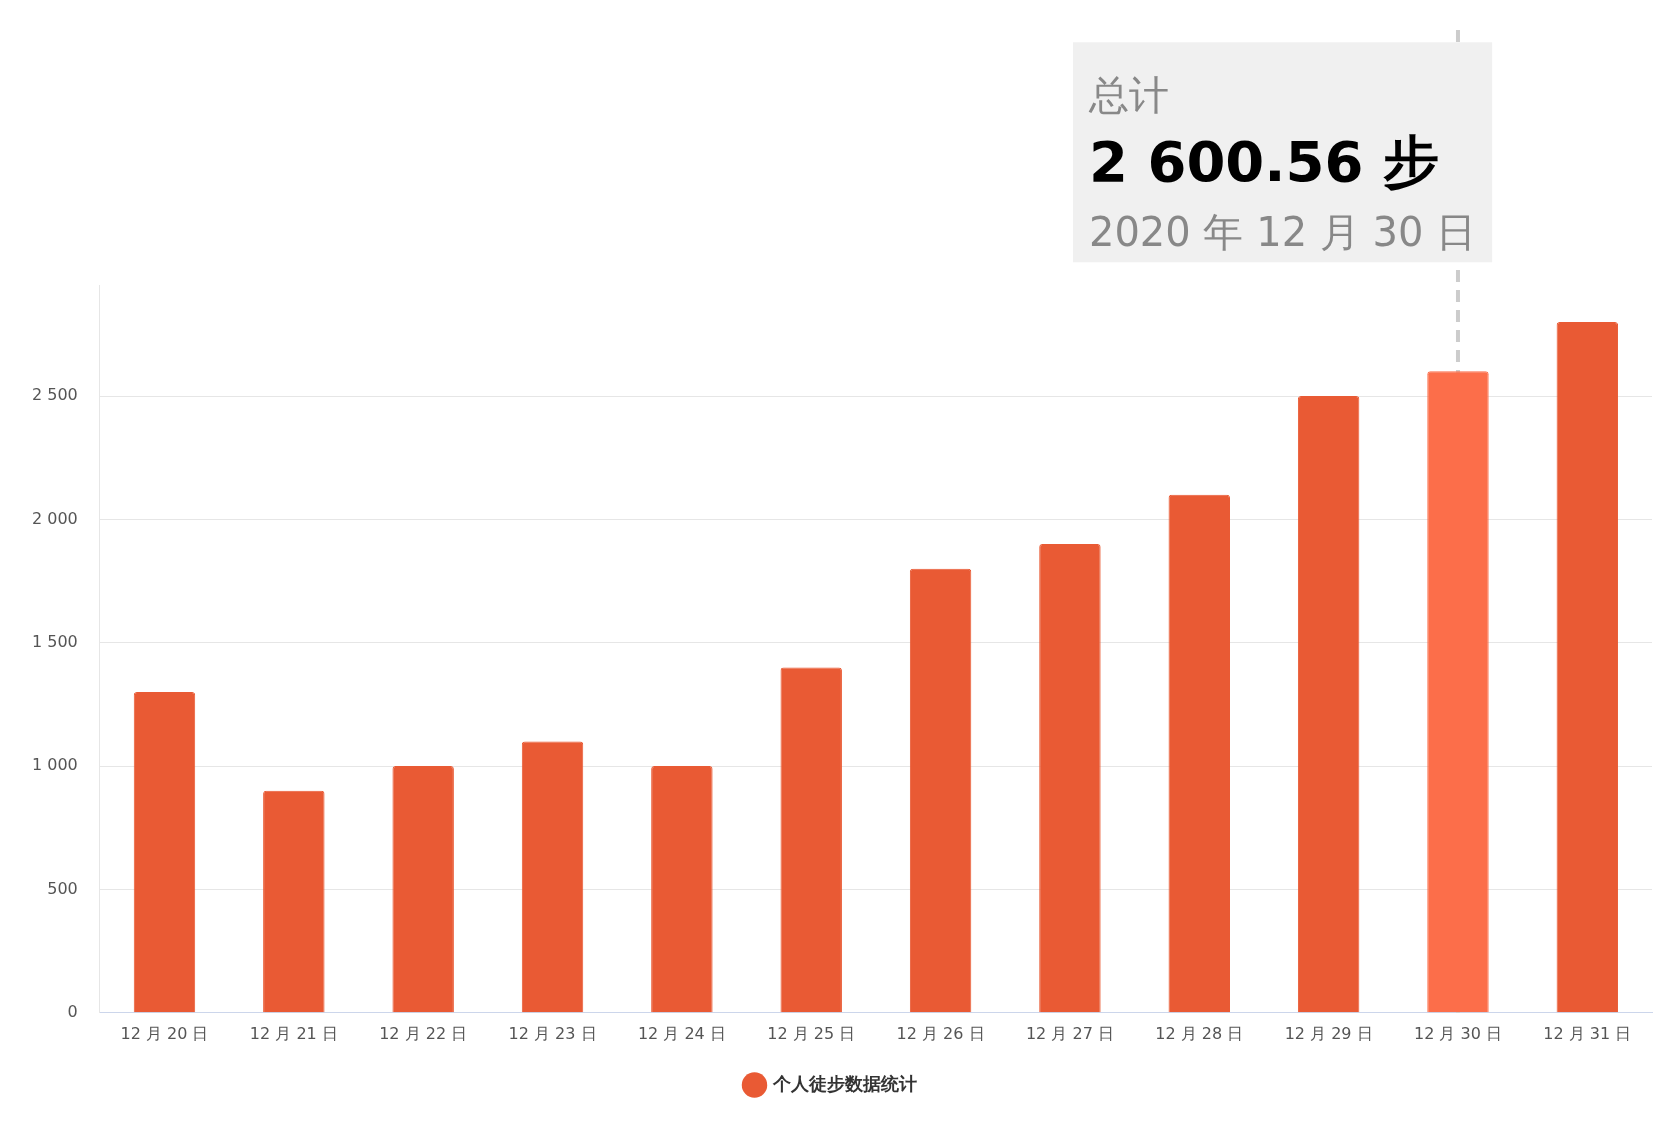 This screenshot has width=1660, height=1124. Describe the element at coordinates (940, 1033) in the screenshot. I see `x-tick-label: 12 月 26 日` at that location.